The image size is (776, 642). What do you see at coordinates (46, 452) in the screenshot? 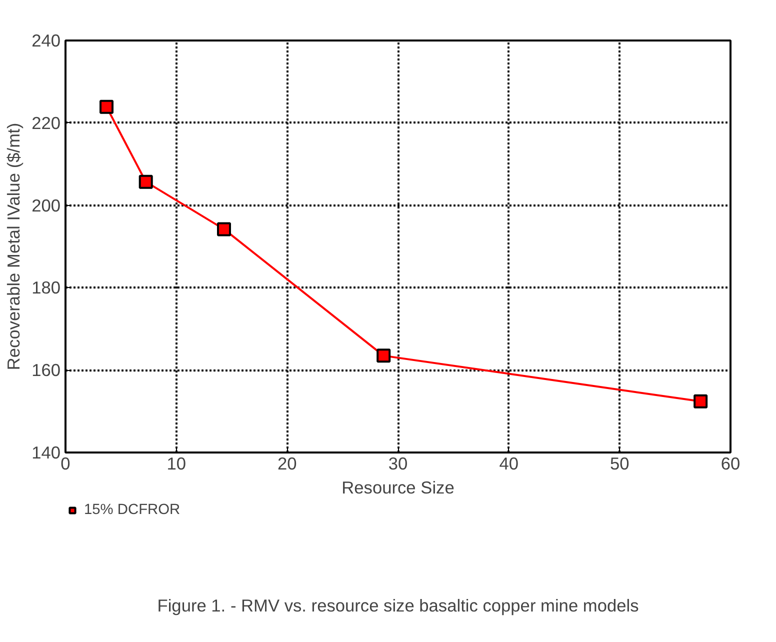
I see `y-tick-label: 140` at bounding box center [46, 452].